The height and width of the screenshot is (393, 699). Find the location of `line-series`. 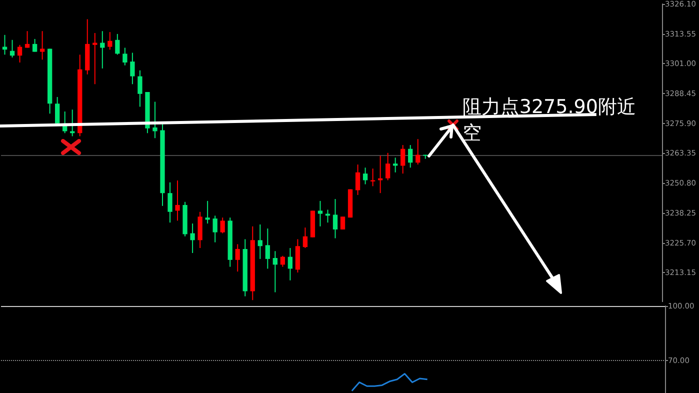

line-series is located at coordinates (389, 382).